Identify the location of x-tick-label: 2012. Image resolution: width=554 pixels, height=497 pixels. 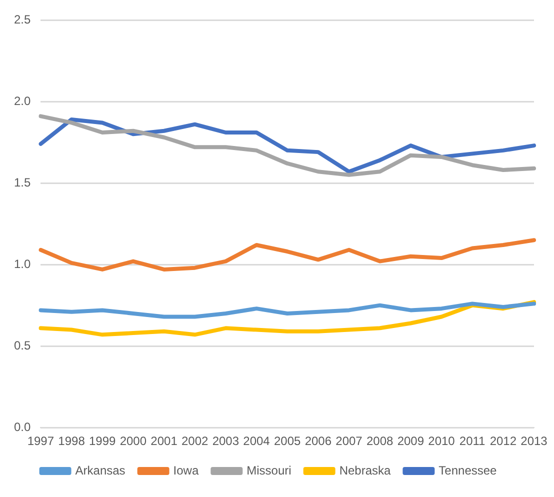
(503, 441).